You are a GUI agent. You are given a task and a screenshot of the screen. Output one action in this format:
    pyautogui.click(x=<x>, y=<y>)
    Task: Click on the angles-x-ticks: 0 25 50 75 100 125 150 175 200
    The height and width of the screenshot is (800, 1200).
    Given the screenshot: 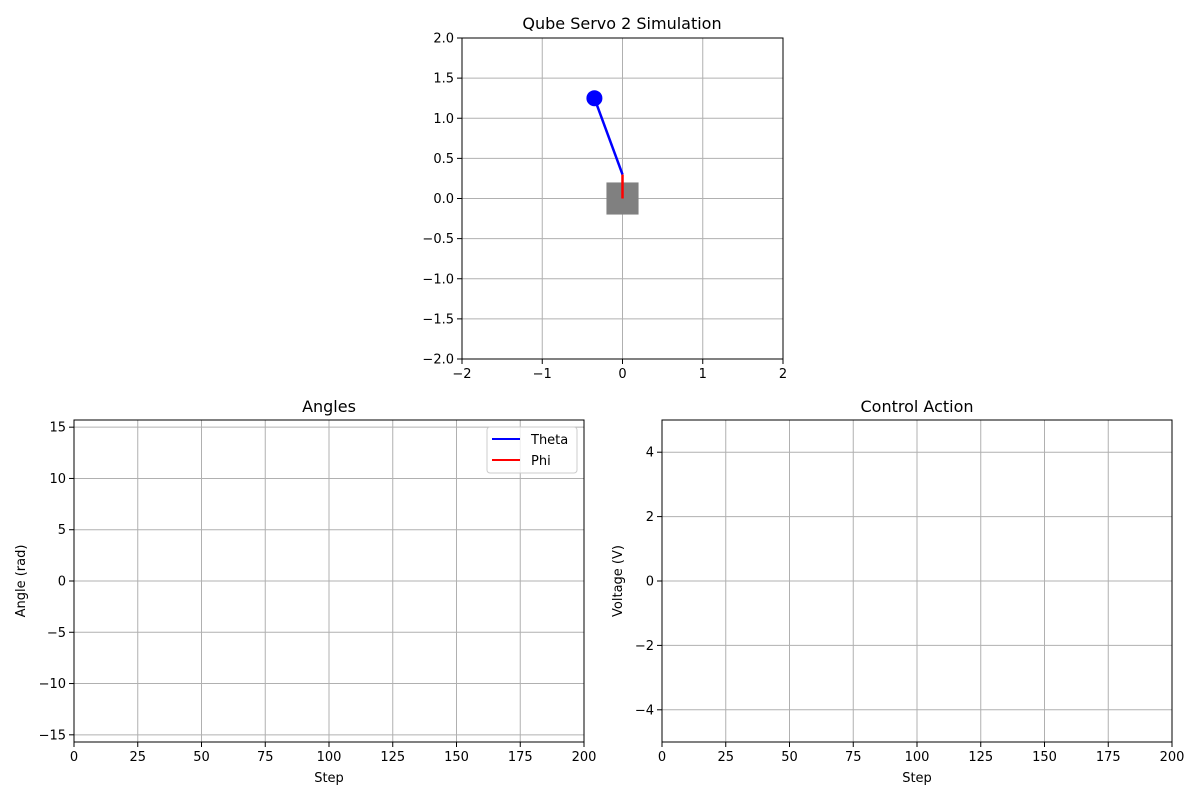 What is the action you would take?
    pyautogui.click(x=333, y=753)
    